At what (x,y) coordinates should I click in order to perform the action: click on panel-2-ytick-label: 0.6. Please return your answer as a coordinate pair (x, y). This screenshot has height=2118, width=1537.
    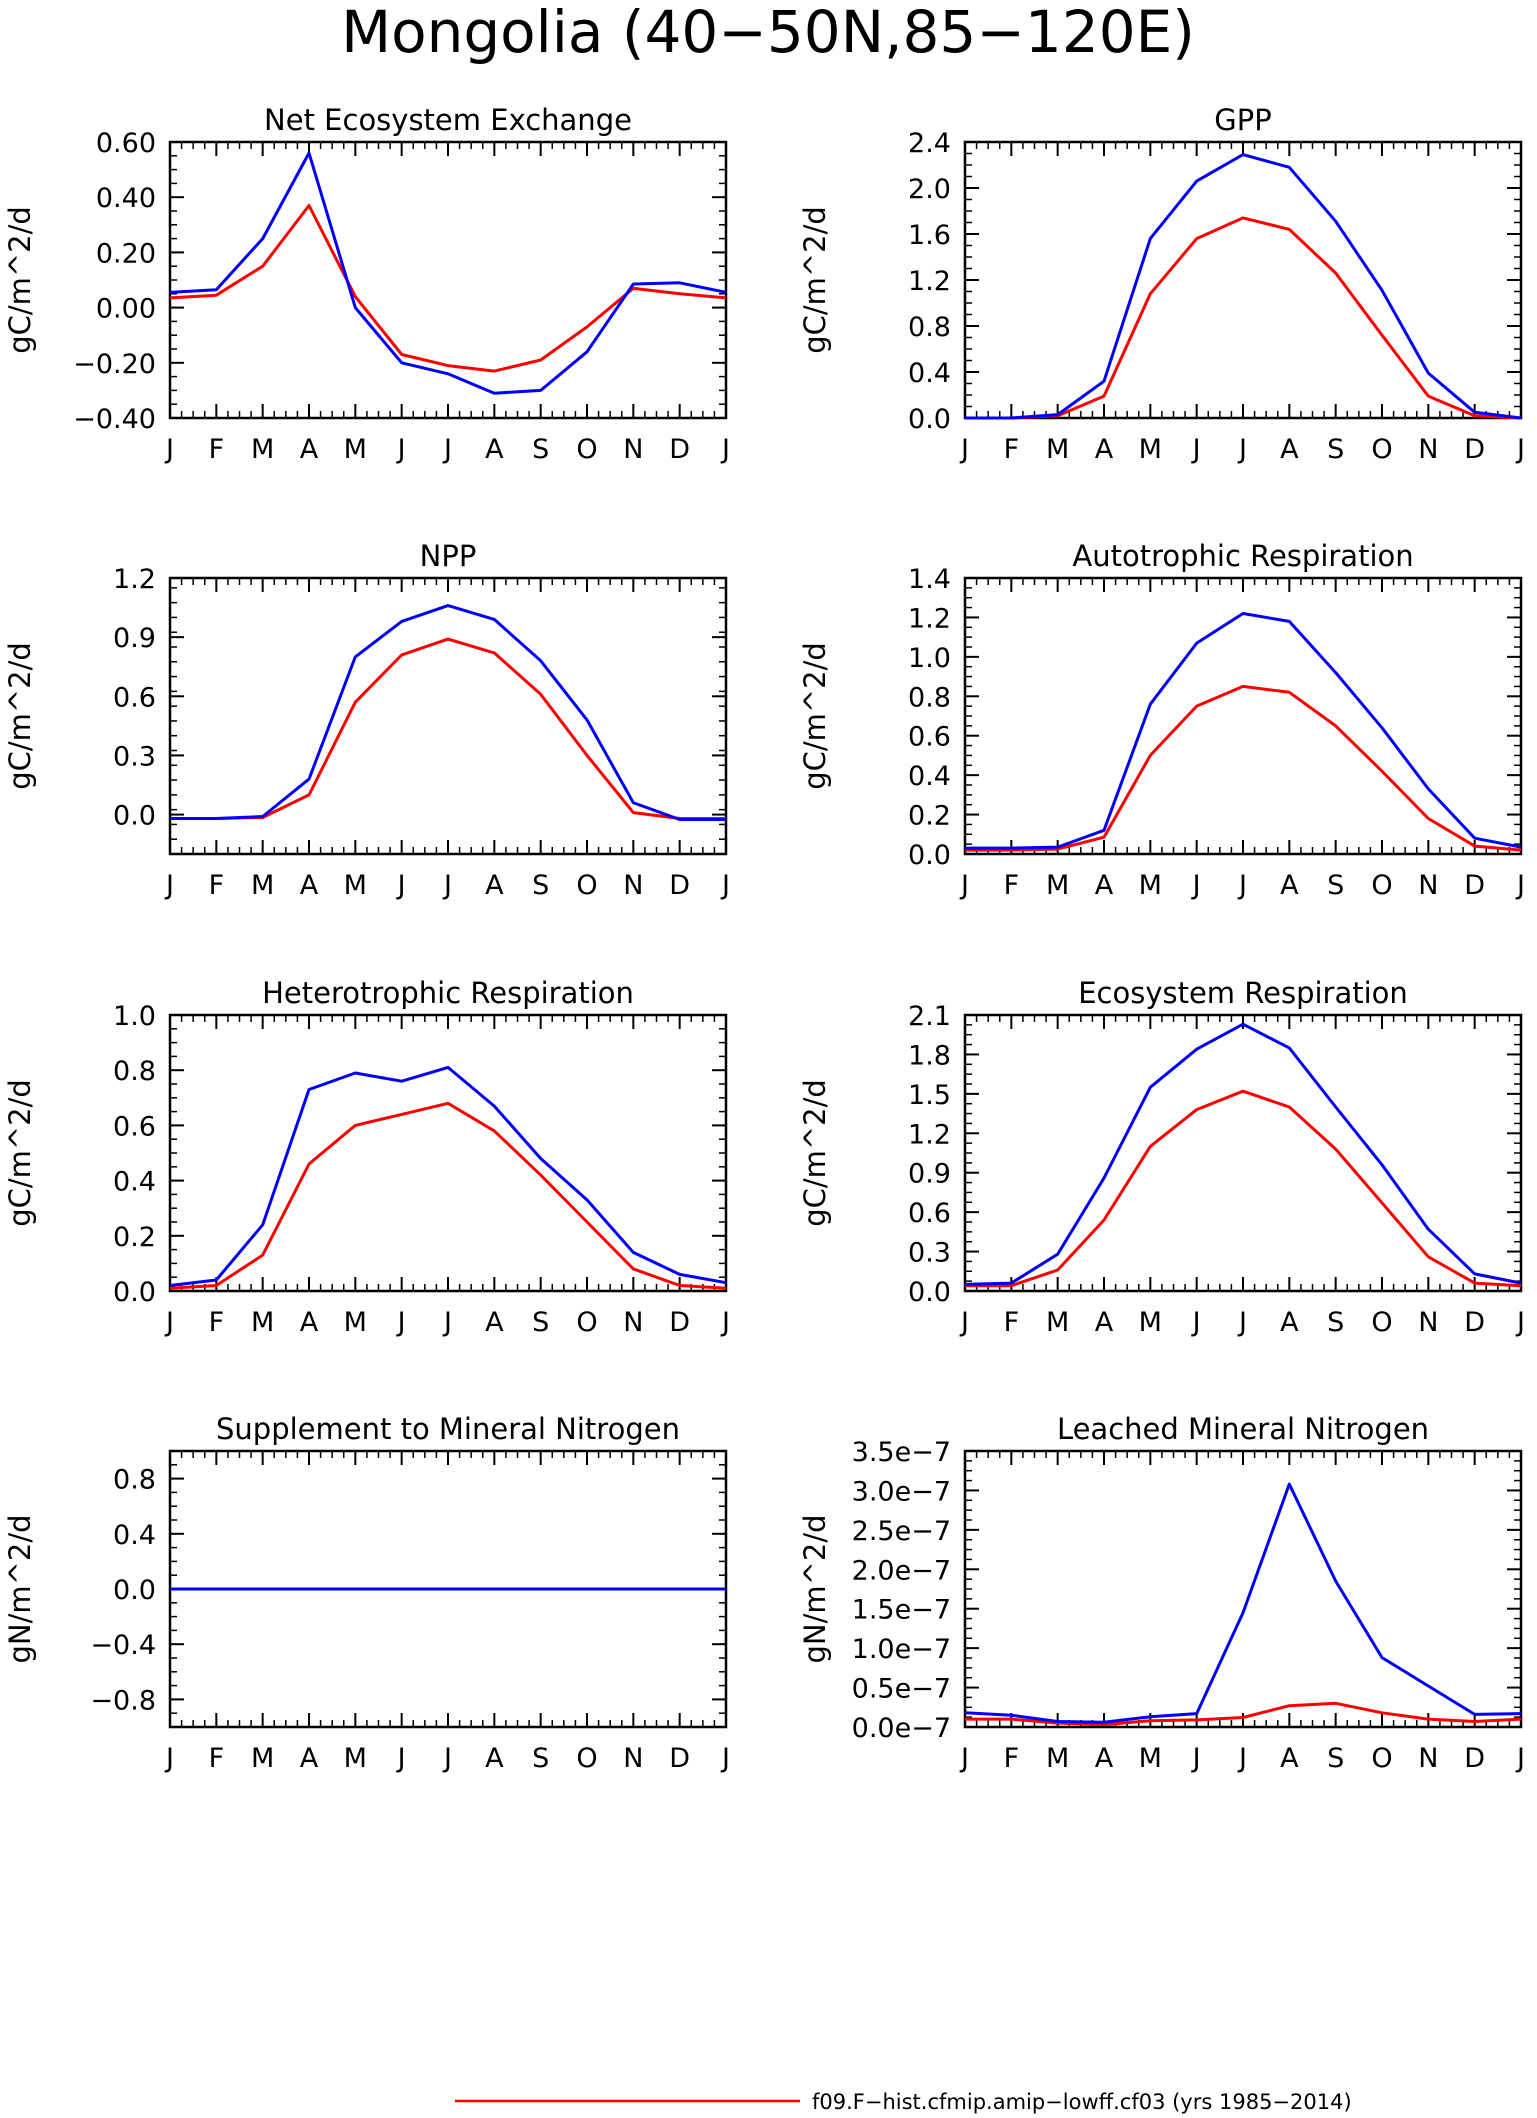
    Looking at the image, I should click on (134, 697).